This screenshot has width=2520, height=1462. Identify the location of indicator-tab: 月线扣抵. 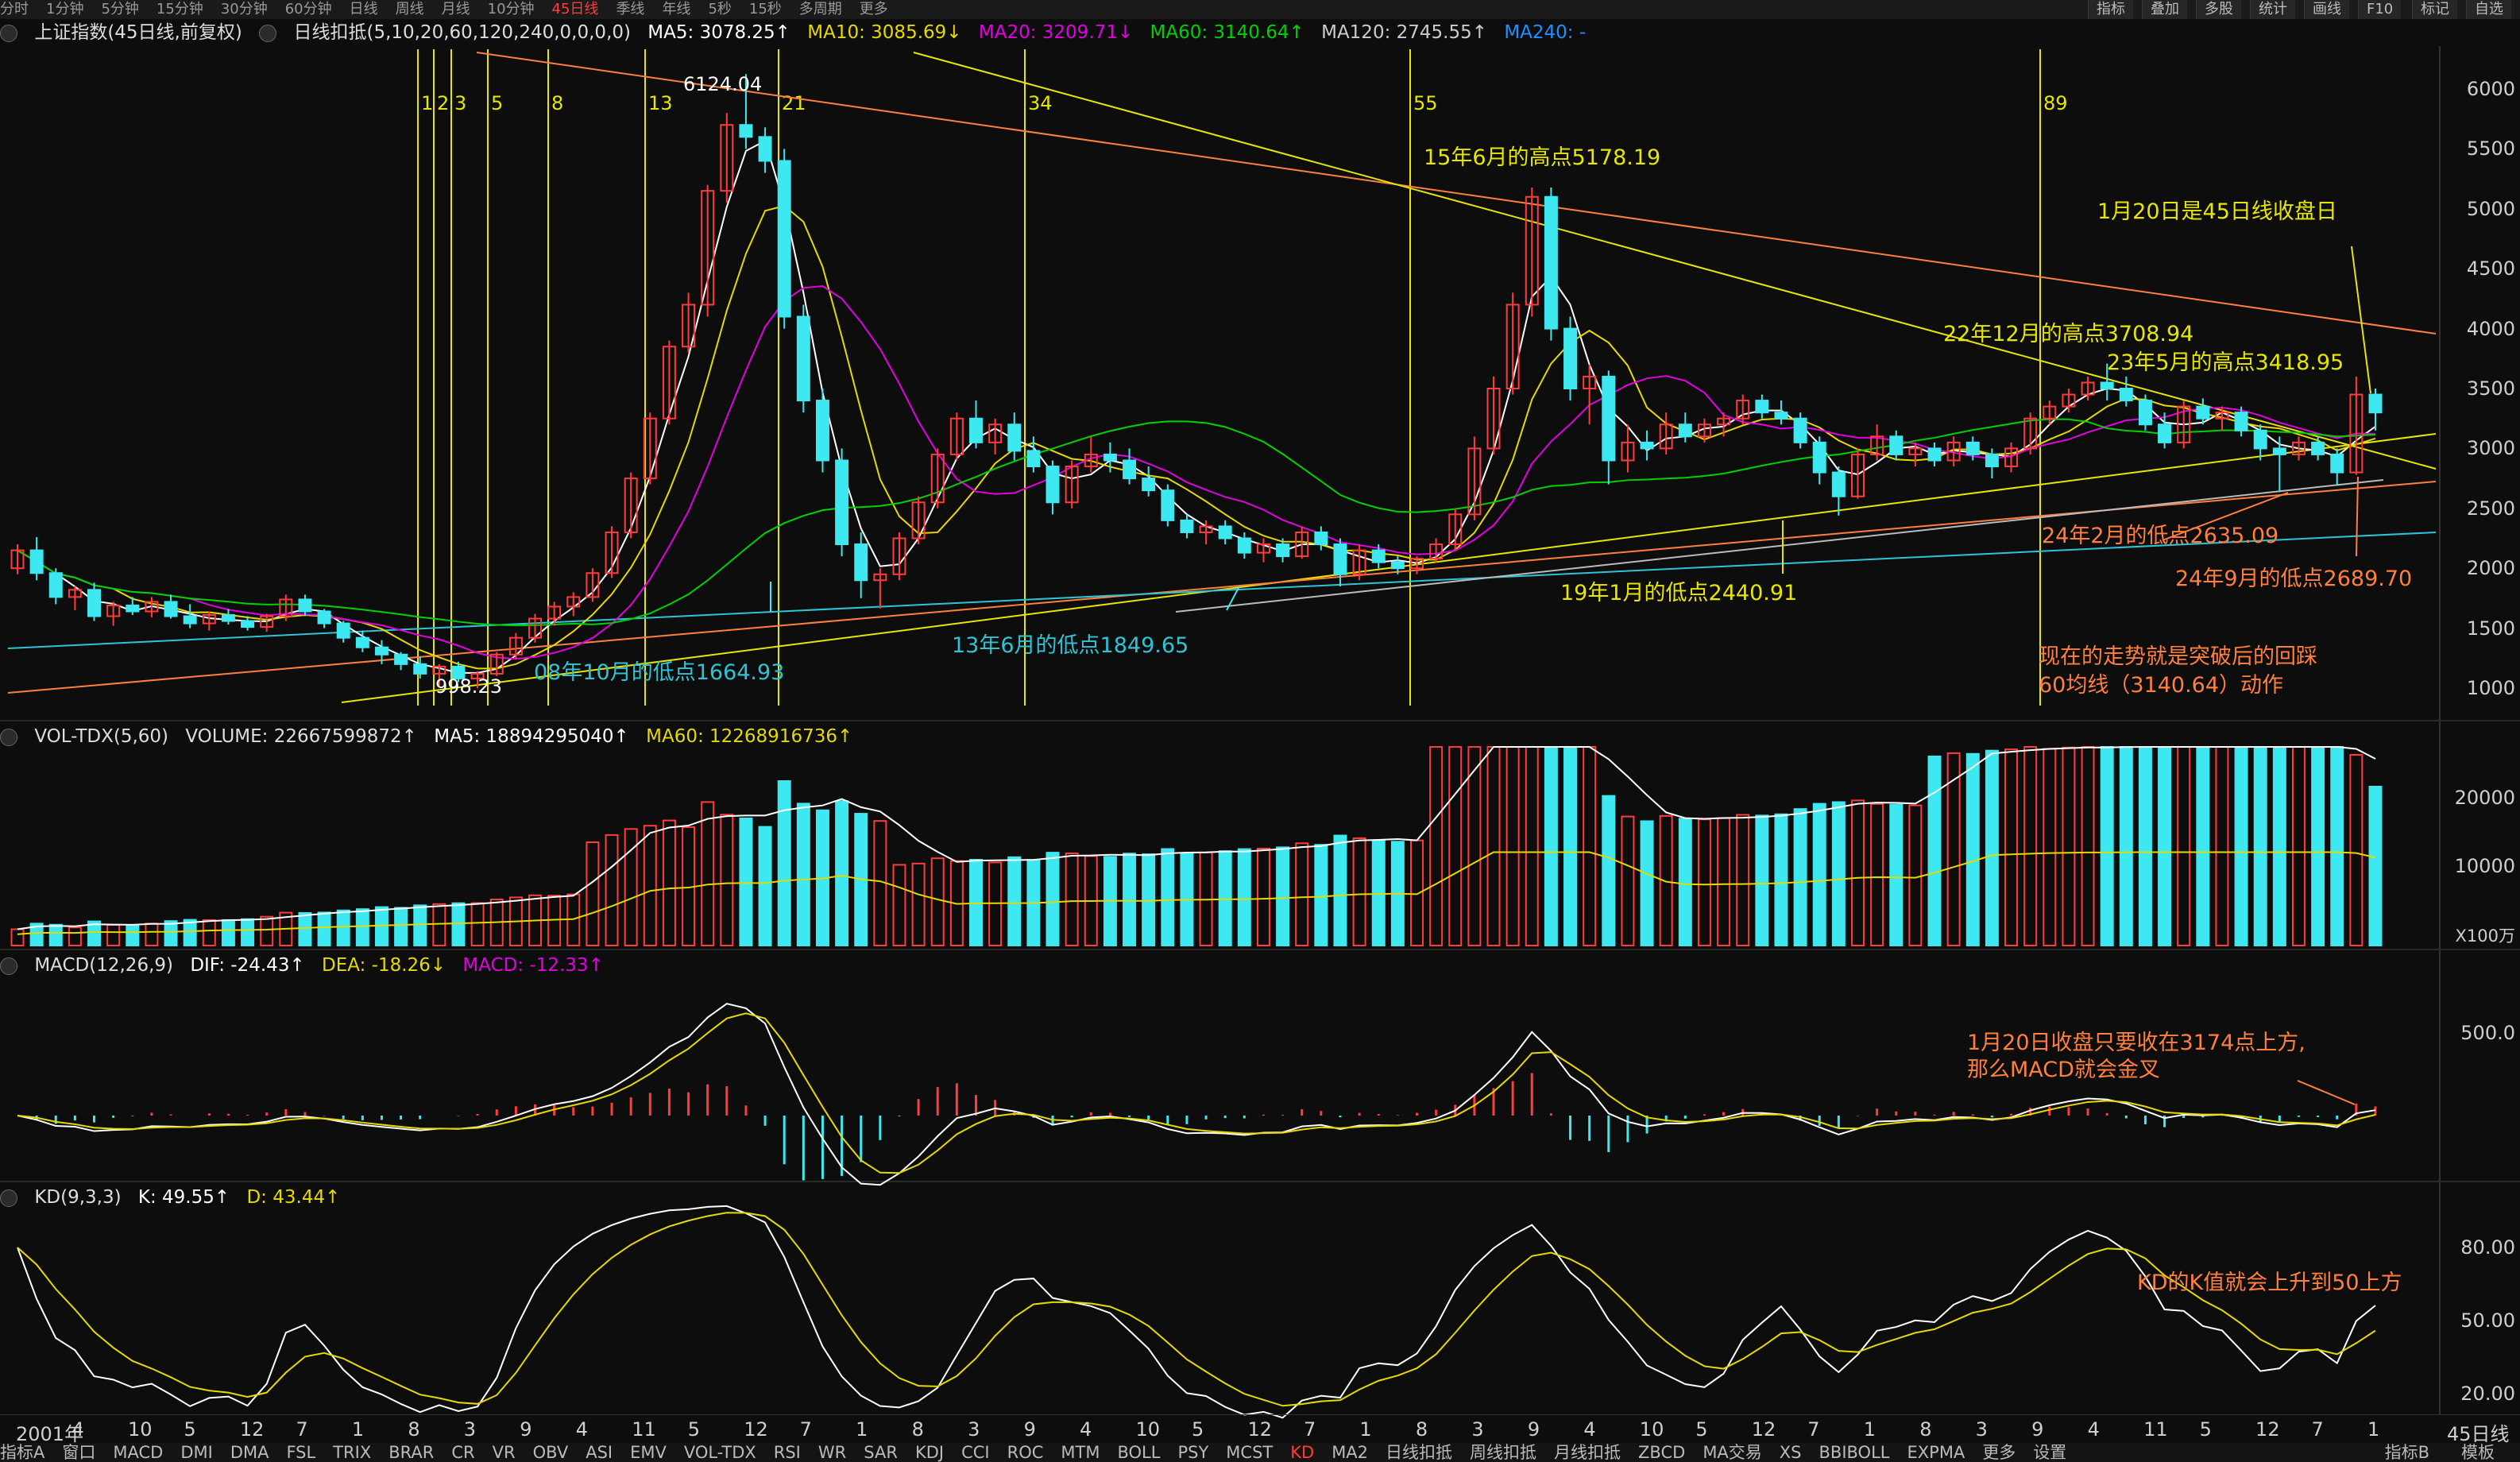
(1587, 1453).